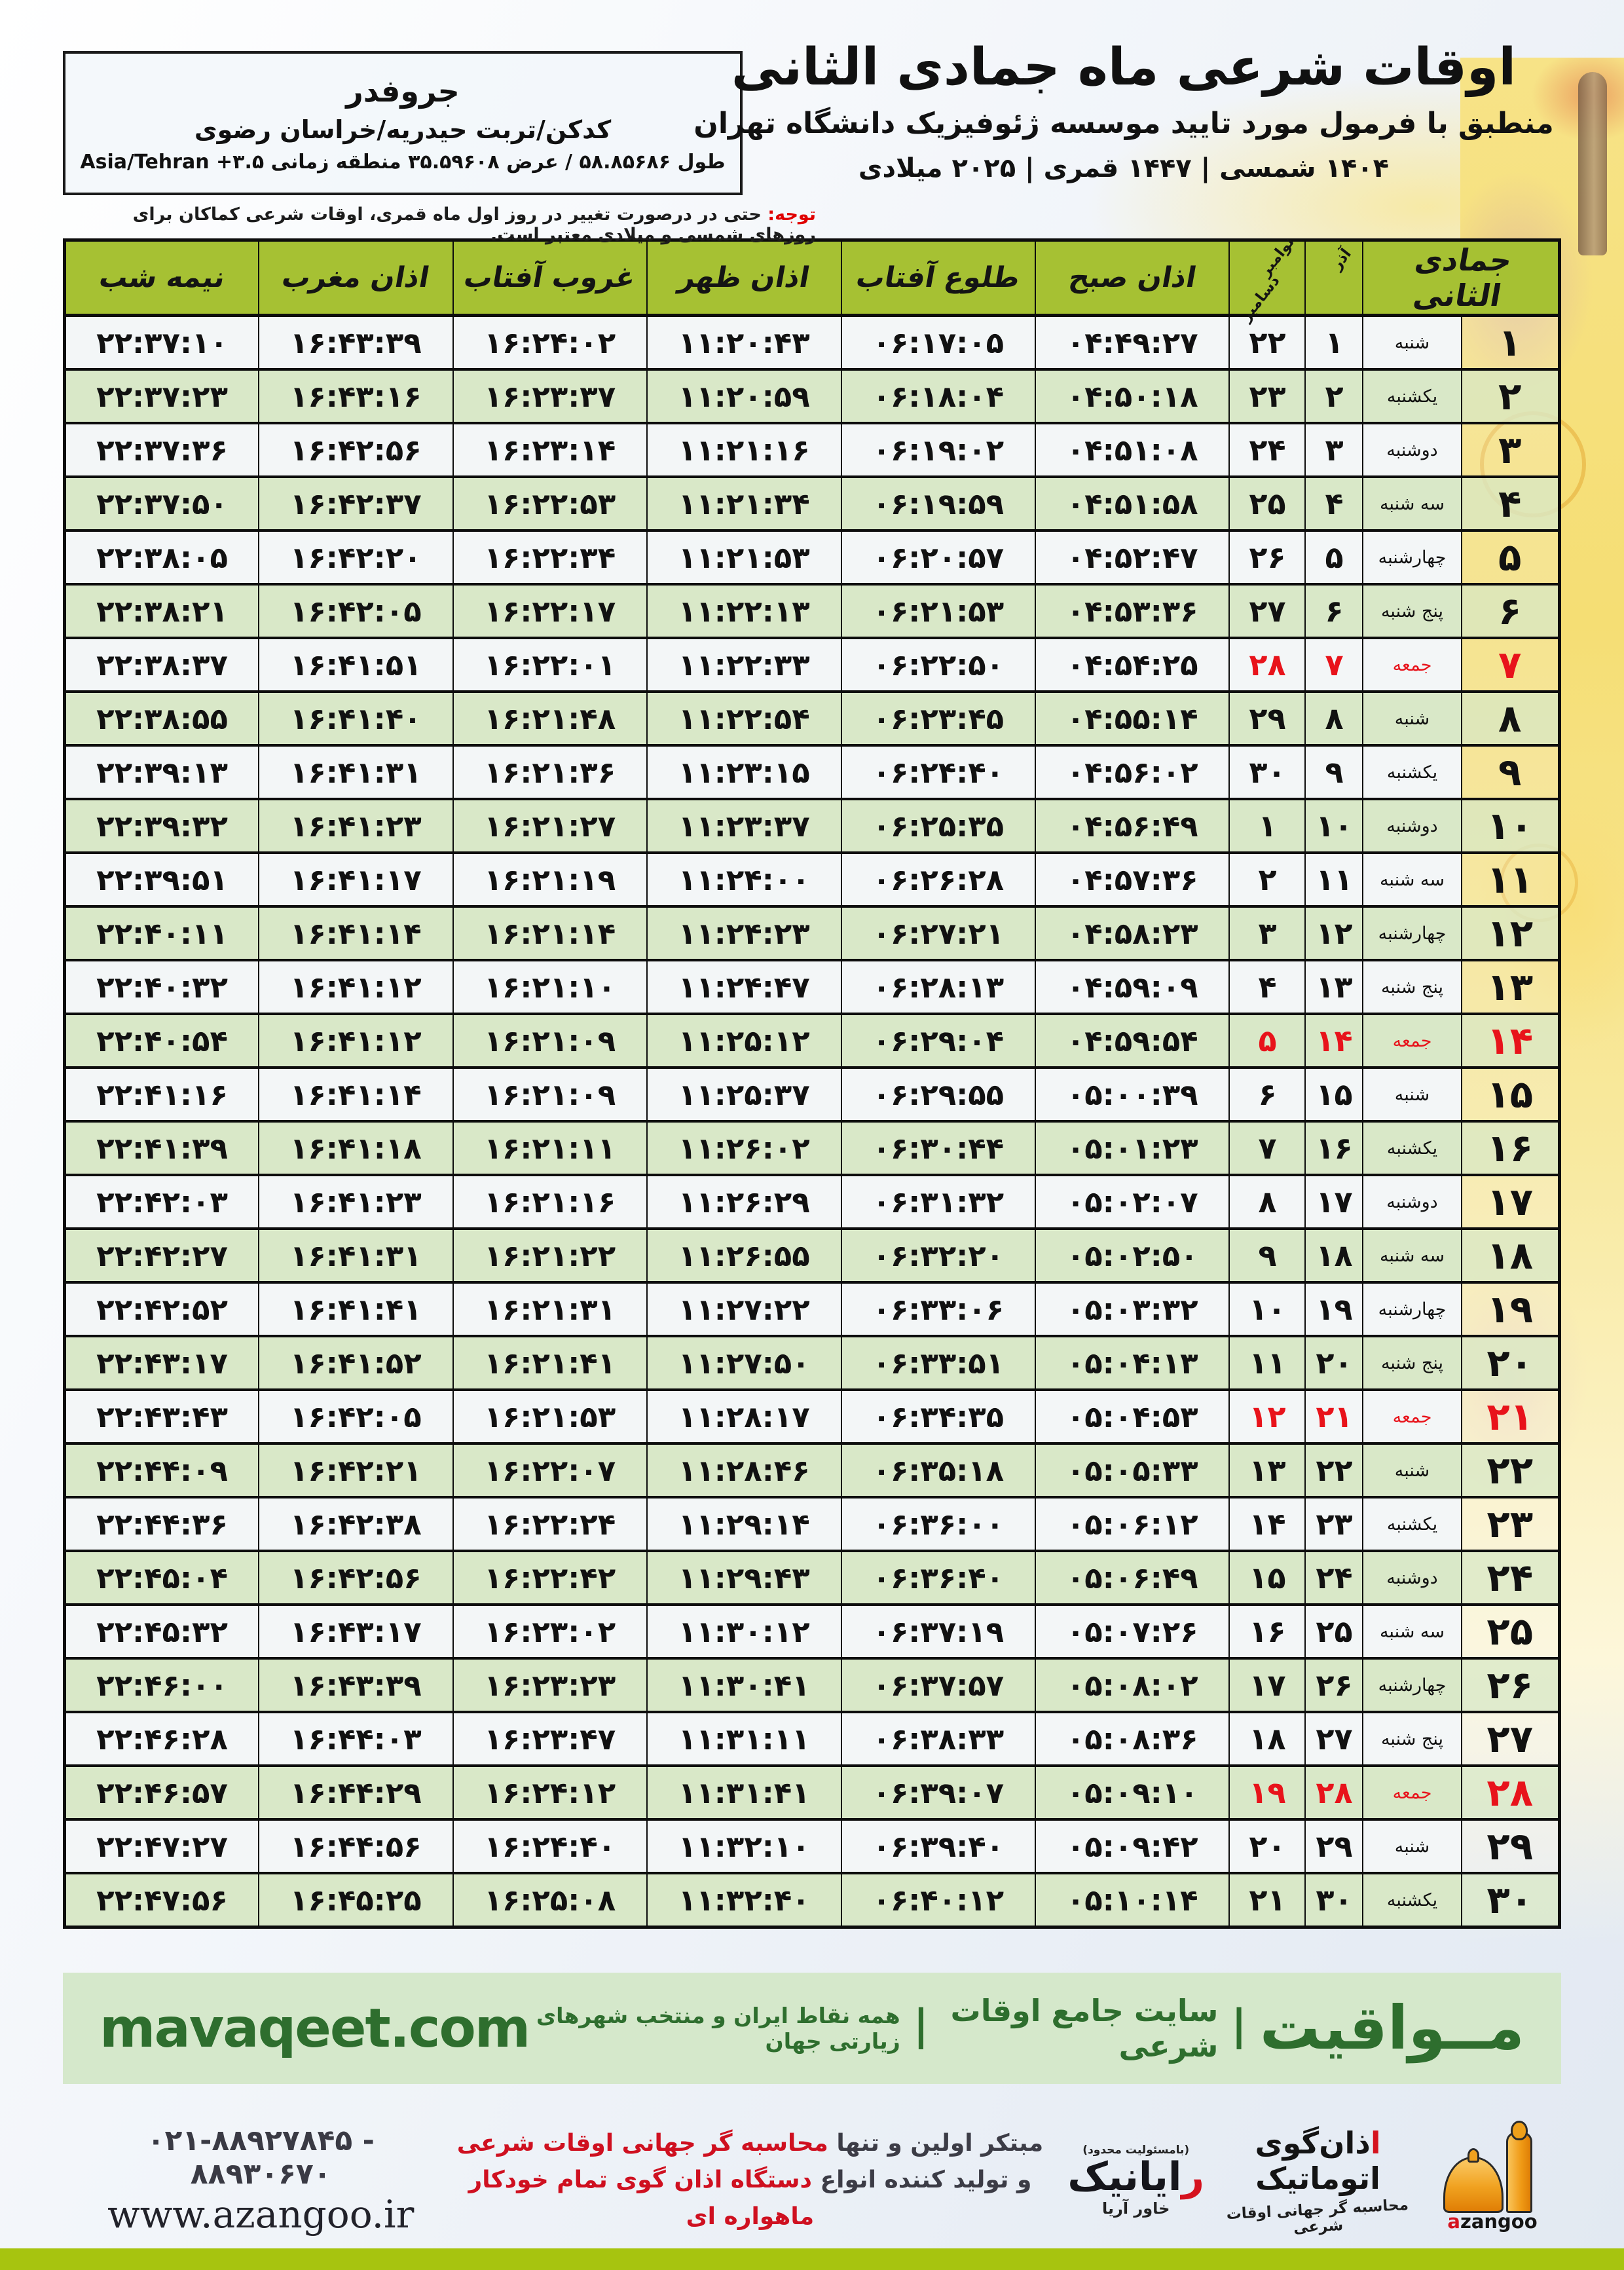 The image size is (1624, 2270). What do you see at coordinates (1132, 396) in the screenshot?
I see `cell-time: ۰۴:۵۰:۱۸` at bounding box center [1132, 396].